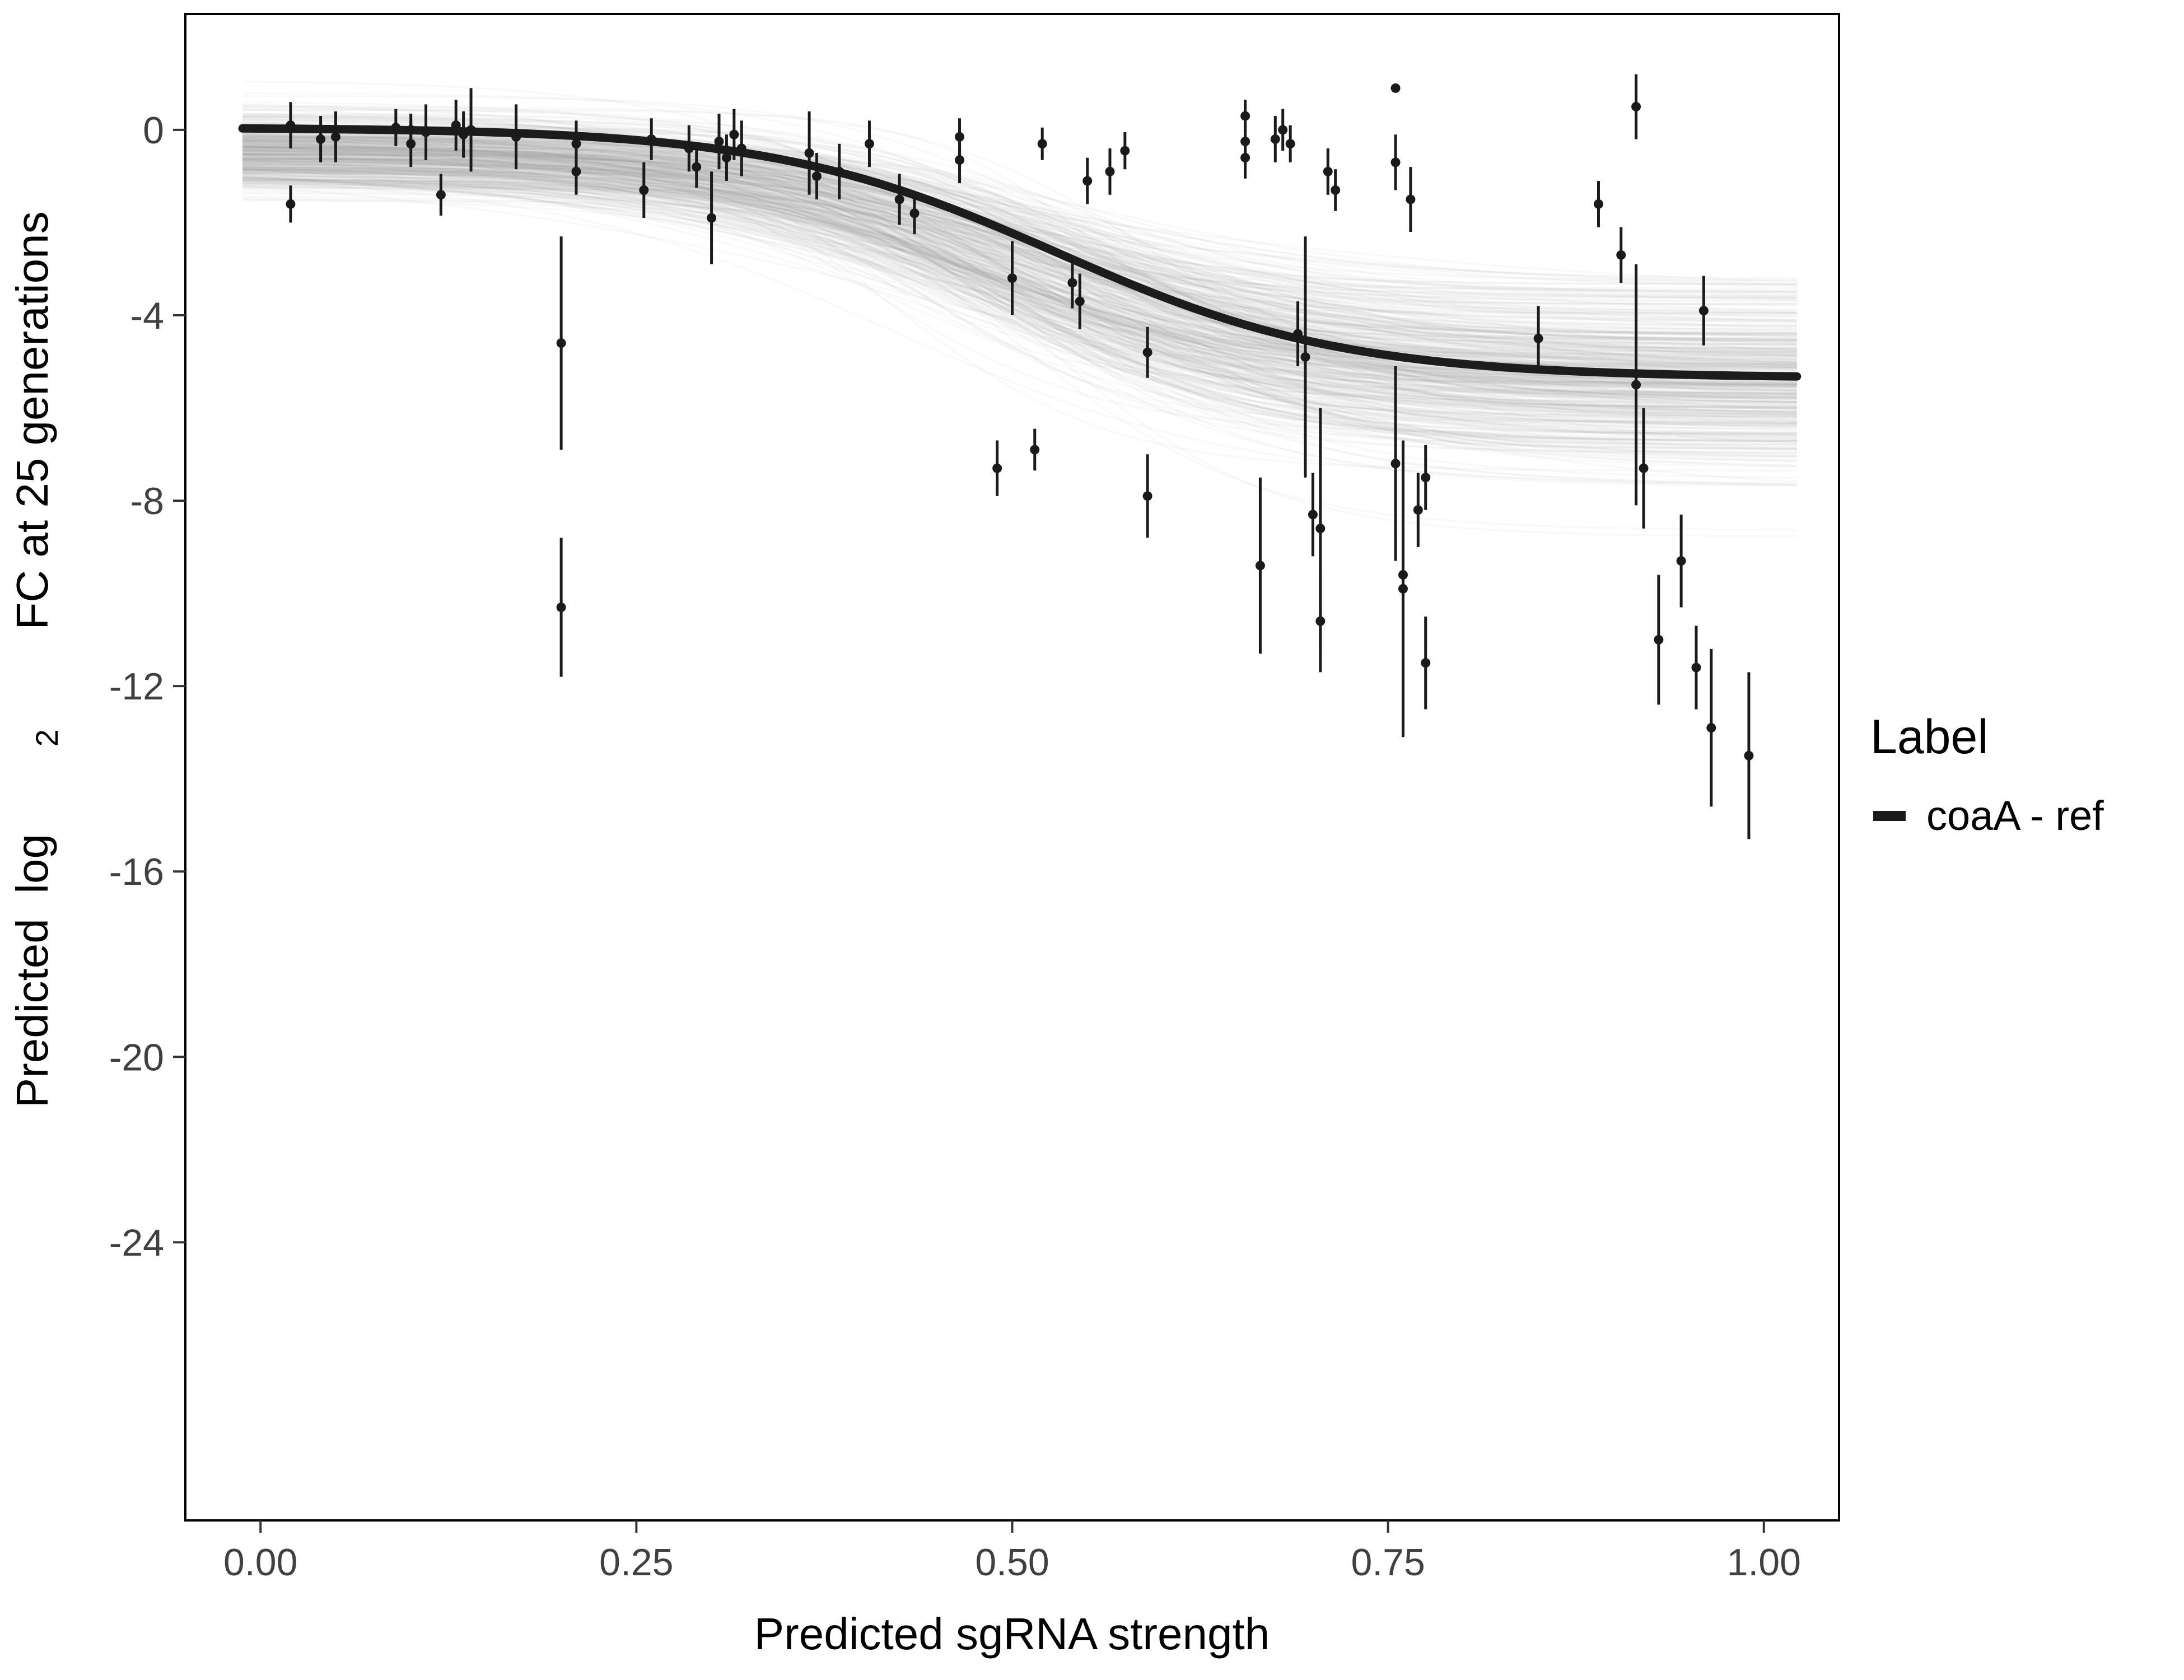 The image size is (2184, 1680). What do you see at coordinates (1012, 1552) in the screenshot?
I see `x-axis: 0.00 0.25 0.50 0.75 1.00` at bounding box center [1012, 1552].